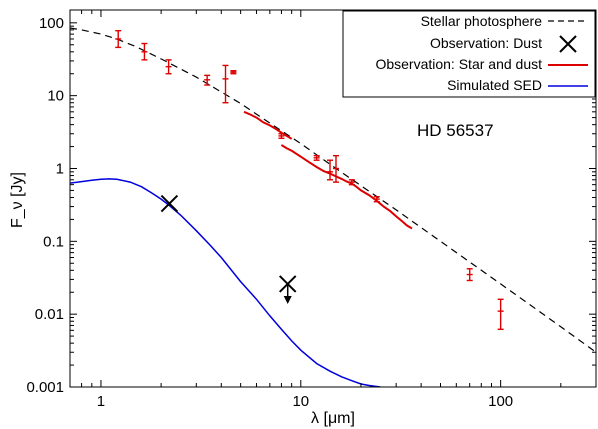 The width and height of the screenshot is (598, 429). Describe the element at coordinates (455, 130) in the screenshot. I see `star-name-annotation: HD 56537` at that location.